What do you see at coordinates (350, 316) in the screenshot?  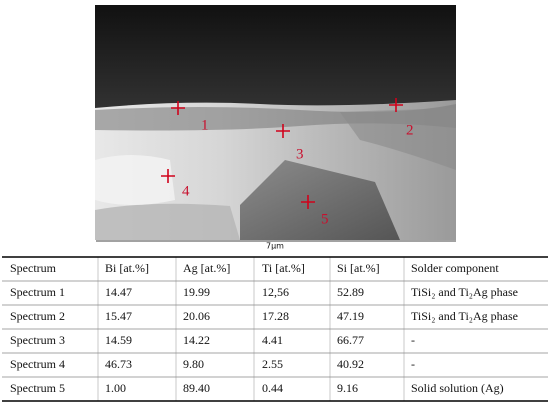 I see `table-cell: 47.19` at bounding box center [350, 316].